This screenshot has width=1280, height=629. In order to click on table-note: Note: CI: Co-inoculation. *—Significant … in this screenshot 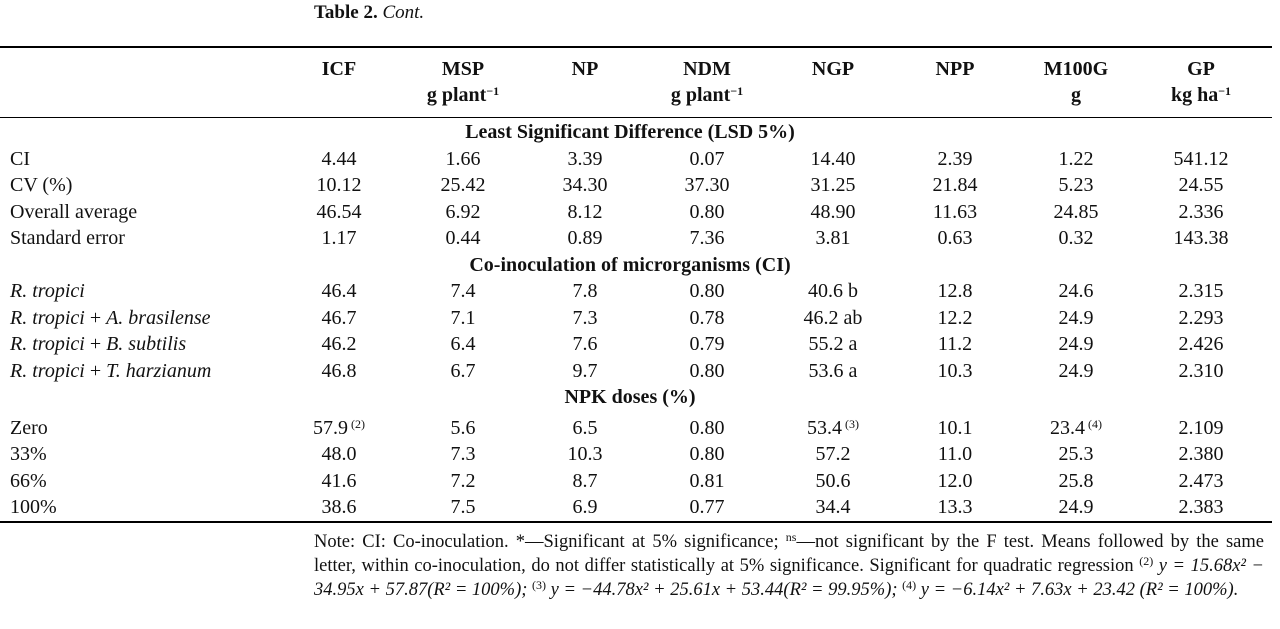, I will do `click(789, 566)`.